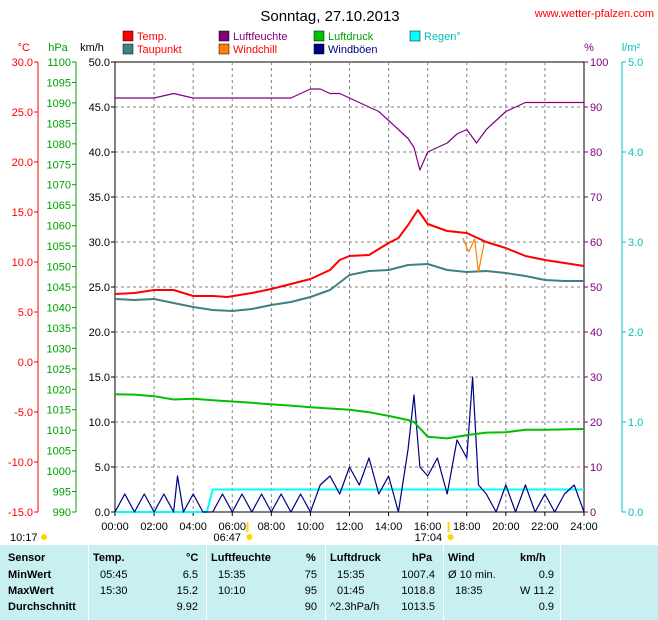  I want to click on humidity-tick-label: 50, so click(596, 288).